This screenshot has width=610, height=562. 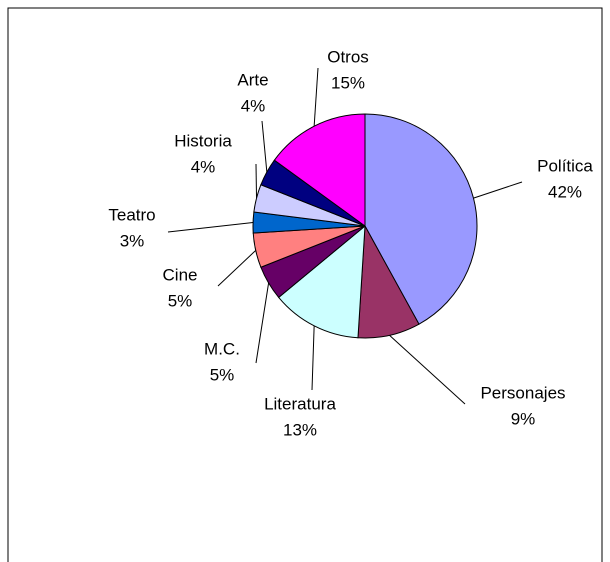 What do you see at coordinates (522, 392) in the screenshot?
I see `slice-label: Personajes` at bounding box center [522, 392].